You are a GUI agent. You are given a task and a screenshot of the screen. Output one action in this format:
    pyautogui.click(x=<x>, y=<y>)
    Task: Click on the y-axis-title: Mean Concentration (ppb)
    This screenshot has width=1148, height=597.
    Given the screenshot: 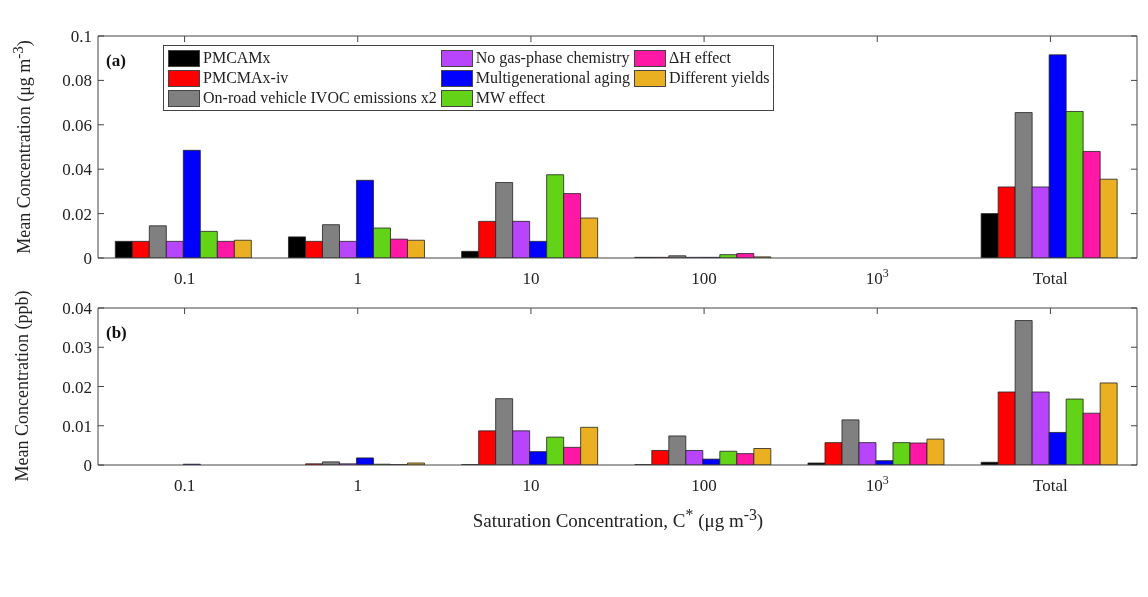 What is the action you would take?
    pyautogui.click(x=22, y=386)
    